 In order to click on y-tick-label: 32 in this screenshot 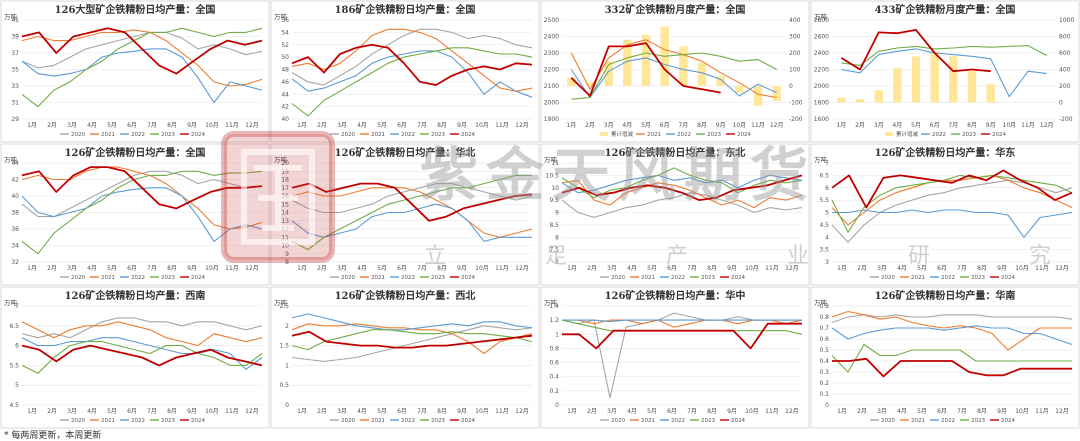, I will do `click(15, 262)`.